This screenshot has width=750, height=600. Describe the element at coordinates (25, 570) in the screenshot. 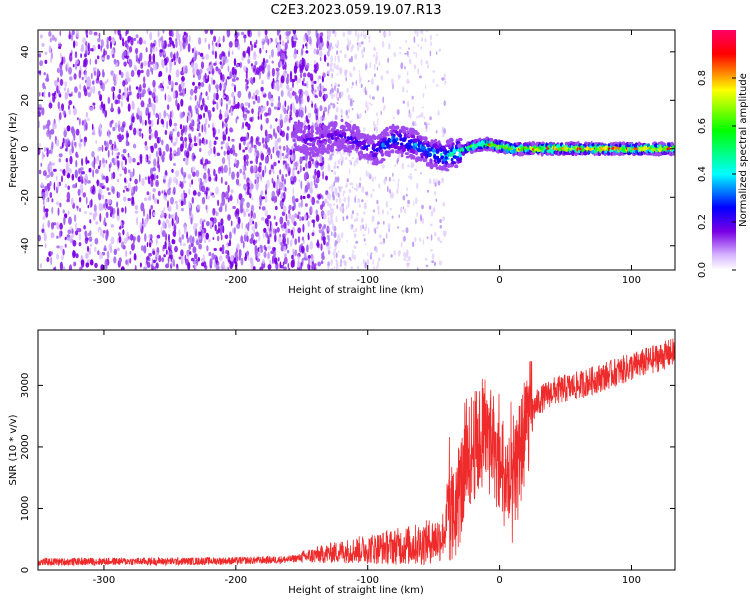

I see `y-tick-label: 0` at that location.